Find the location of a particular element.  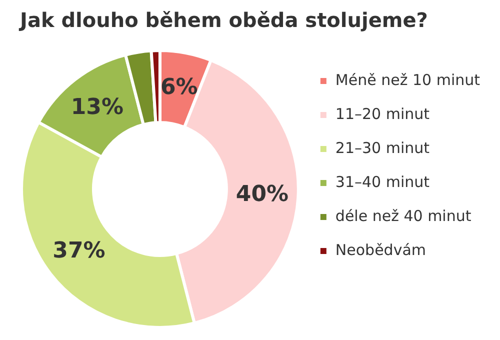

legend-label: 31–40 minut is located at coordinates (382, 181).